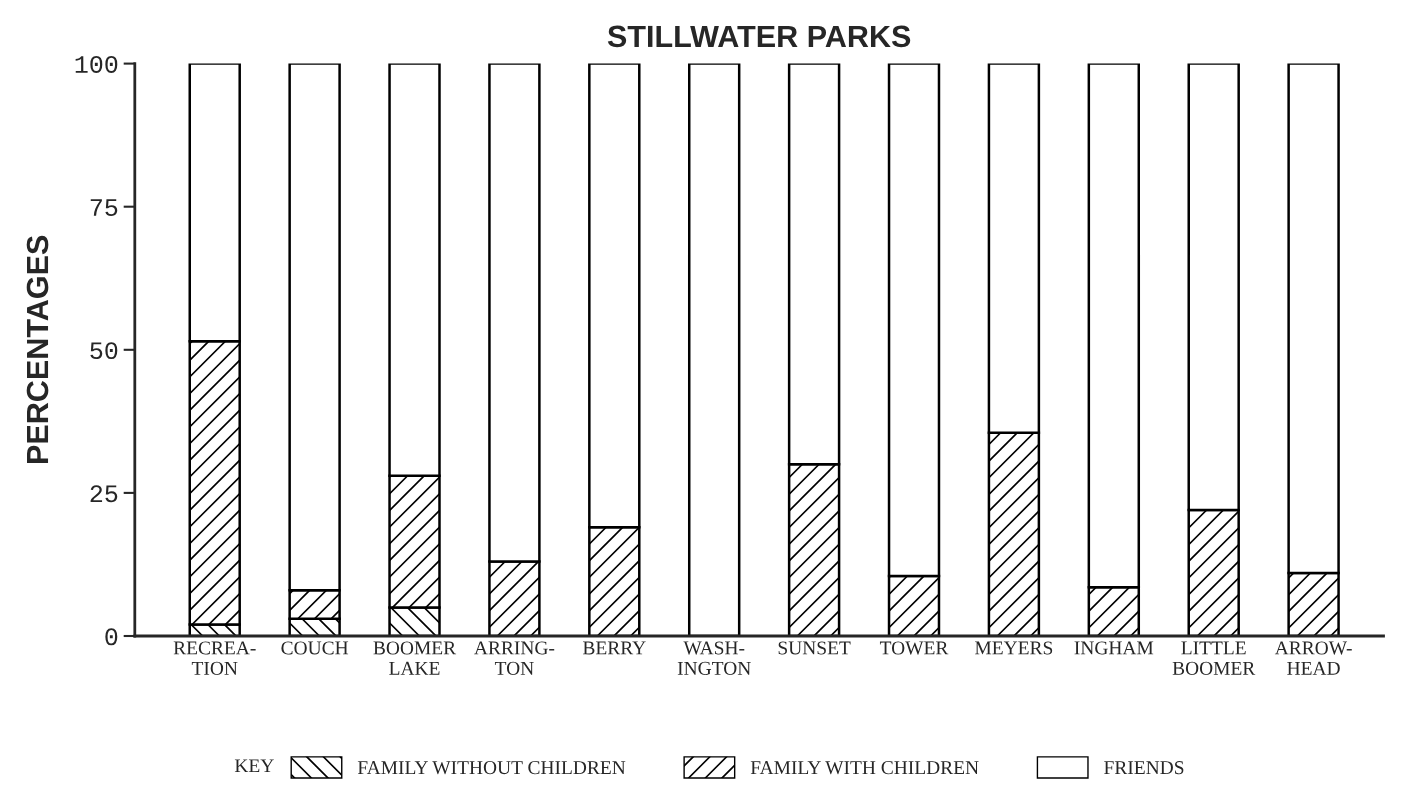  What do you see at coordinates (96, 64) in the screenshot?
I see `y-tick-label: 100` at bounding box center [96, 64].